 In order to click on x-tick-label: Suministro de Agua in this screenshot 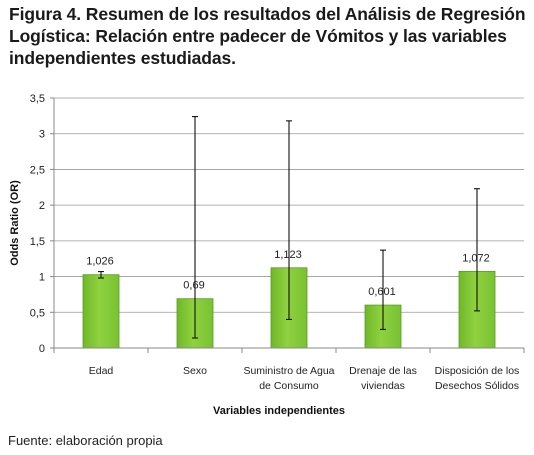, I will do `click(288, 371)`.